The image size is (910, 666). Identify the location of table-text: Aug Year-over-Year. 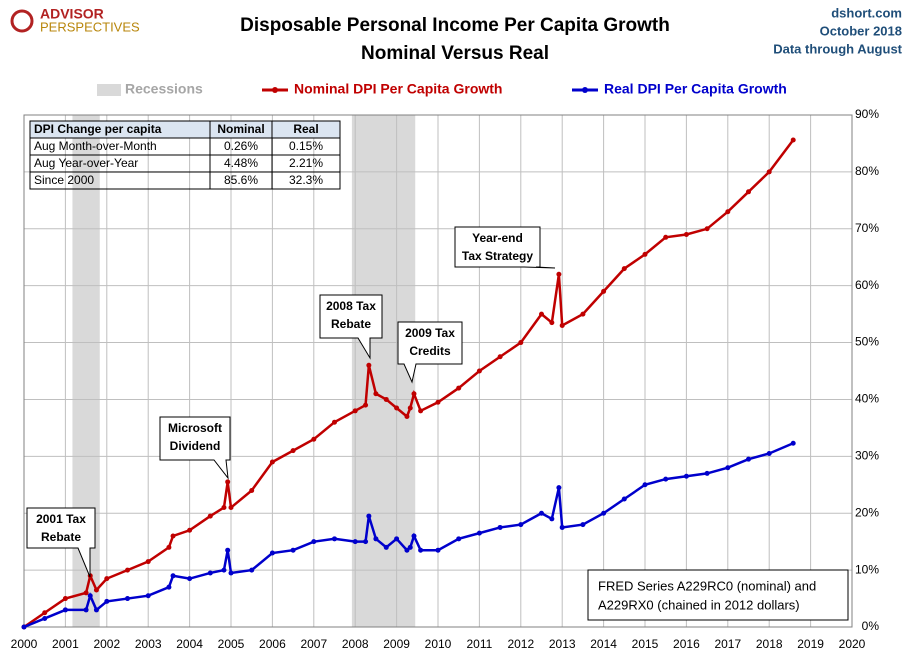
(86, 163).